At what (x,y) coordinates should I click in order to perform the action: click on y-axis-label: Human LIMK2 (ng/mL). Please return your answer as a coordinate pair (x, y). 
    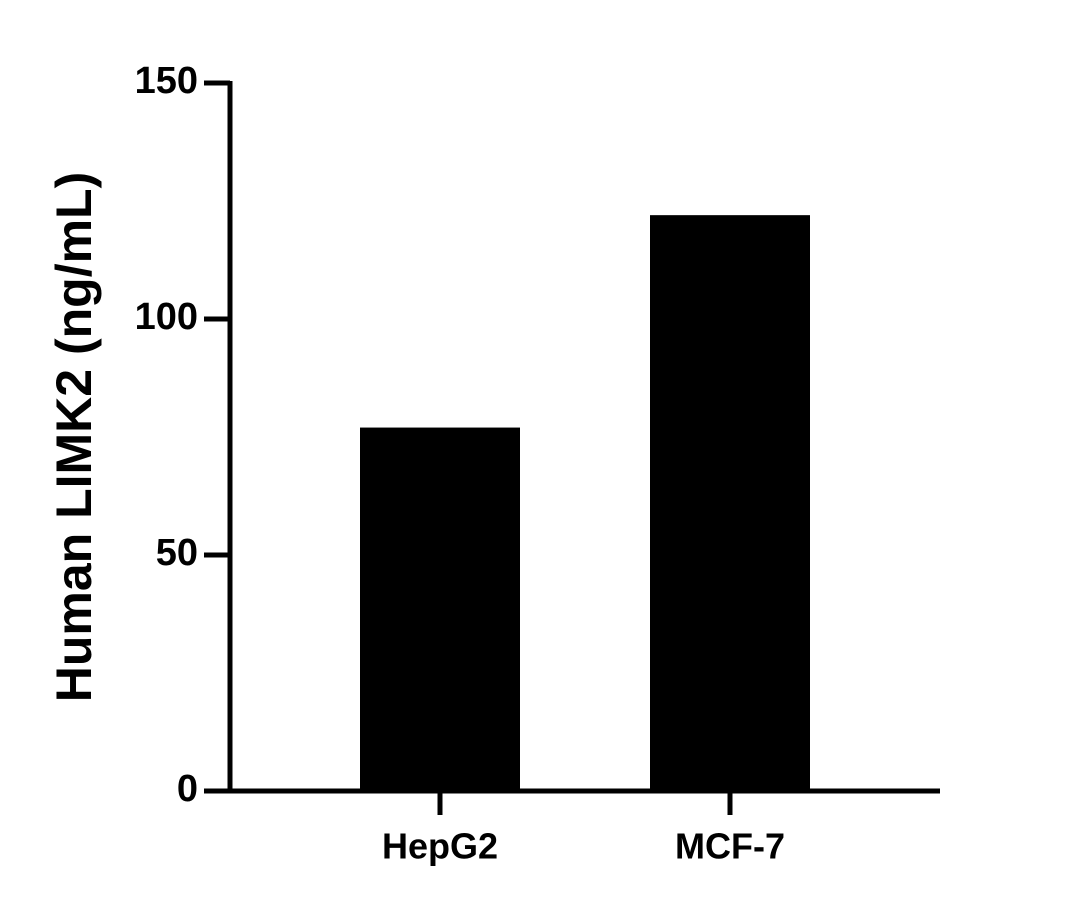
    Looking at the image, I should click on (74, 437).